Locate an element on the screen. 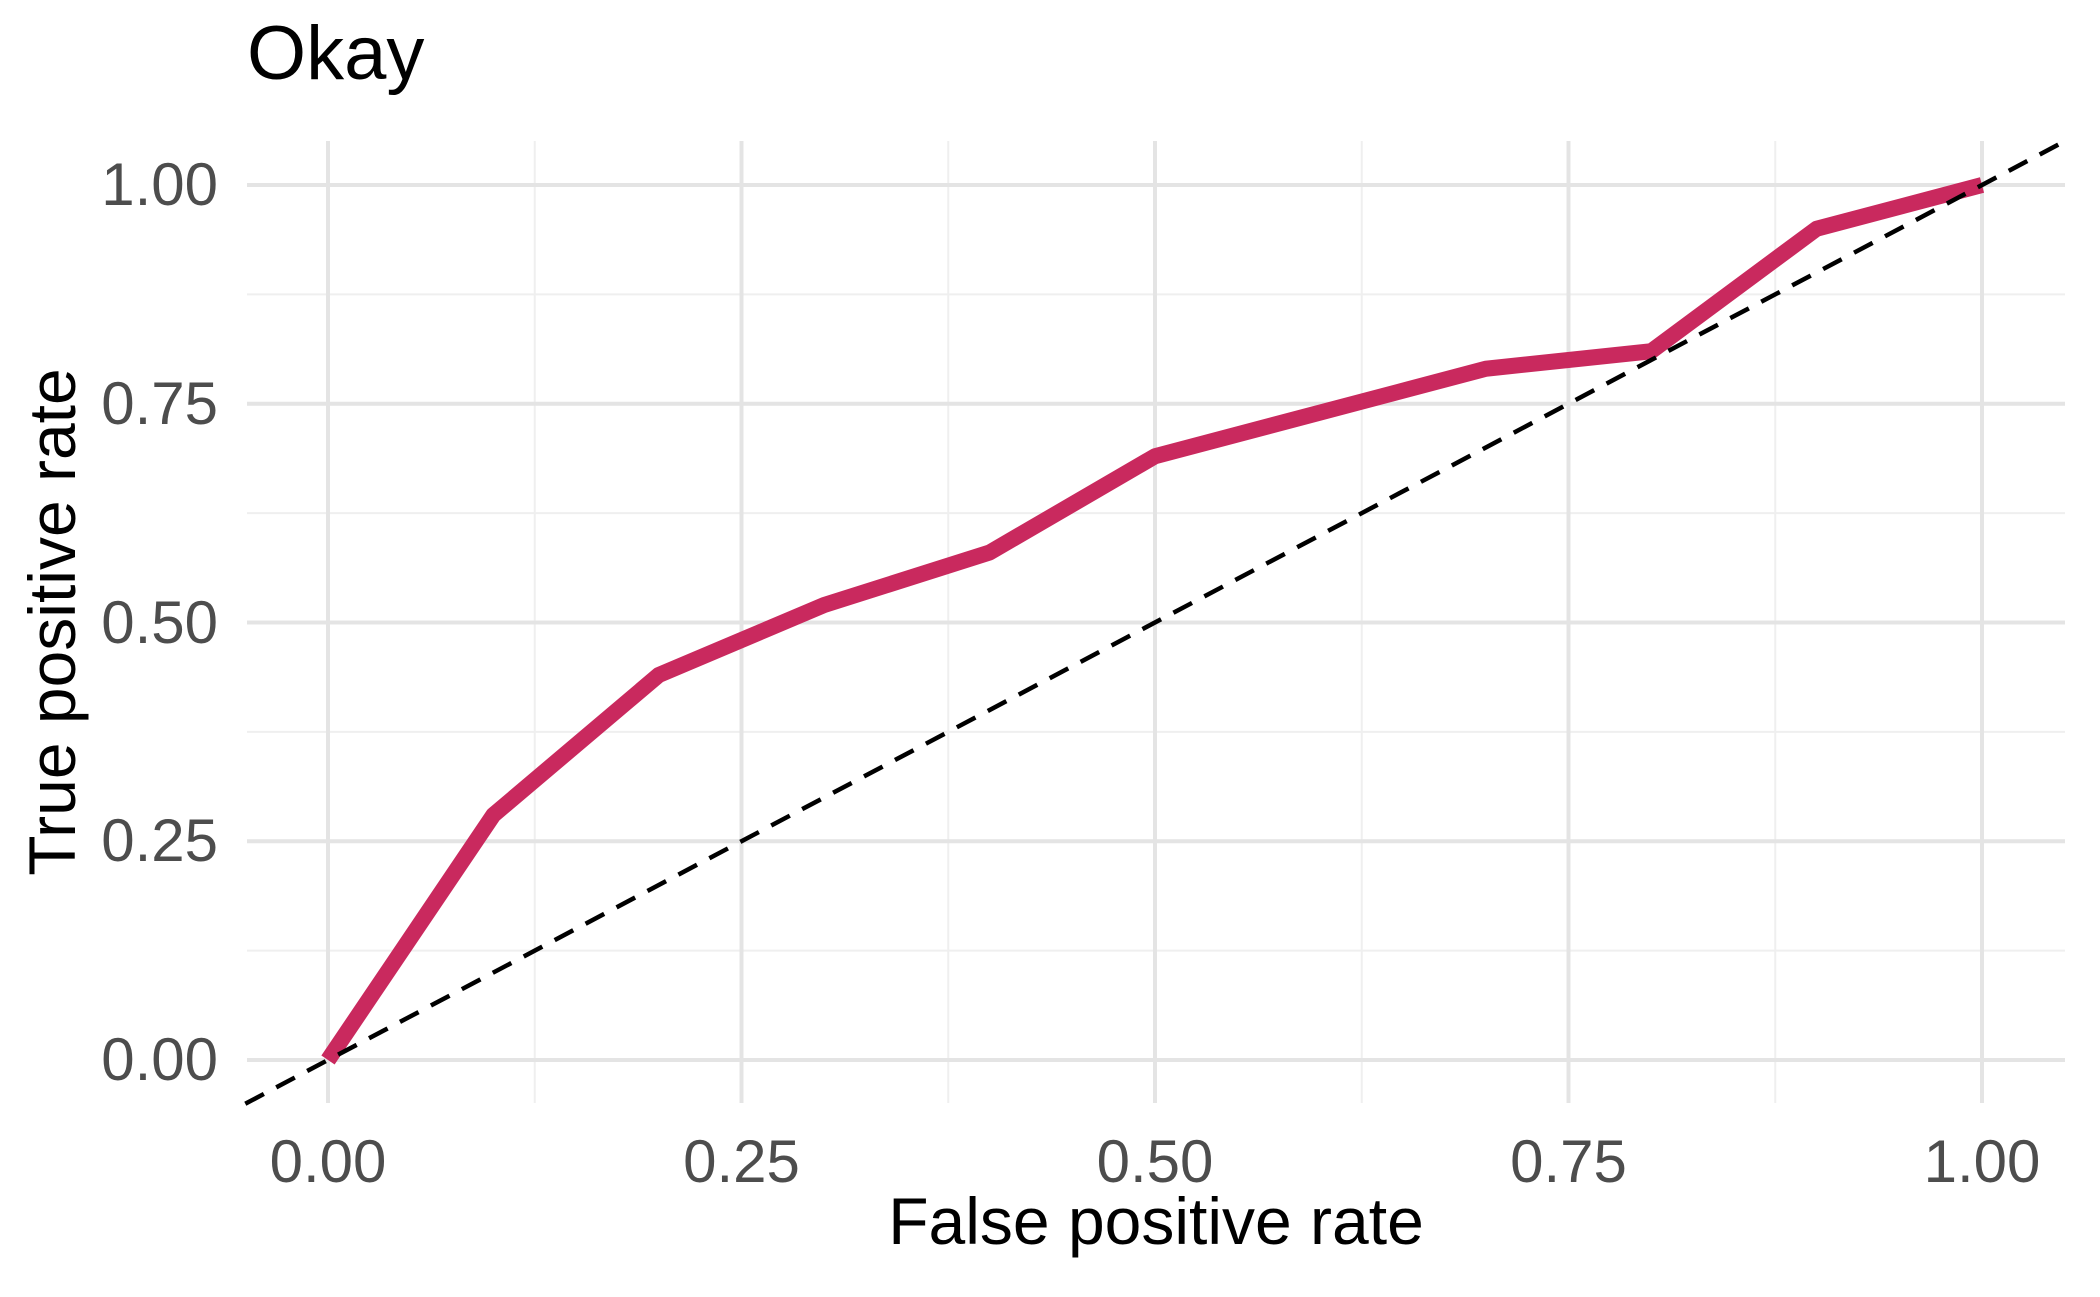 Image resolution: width=2100 pixels, height=1297 pixels. y-tick-label: 0.00 is located at coordinates (159, 1059).